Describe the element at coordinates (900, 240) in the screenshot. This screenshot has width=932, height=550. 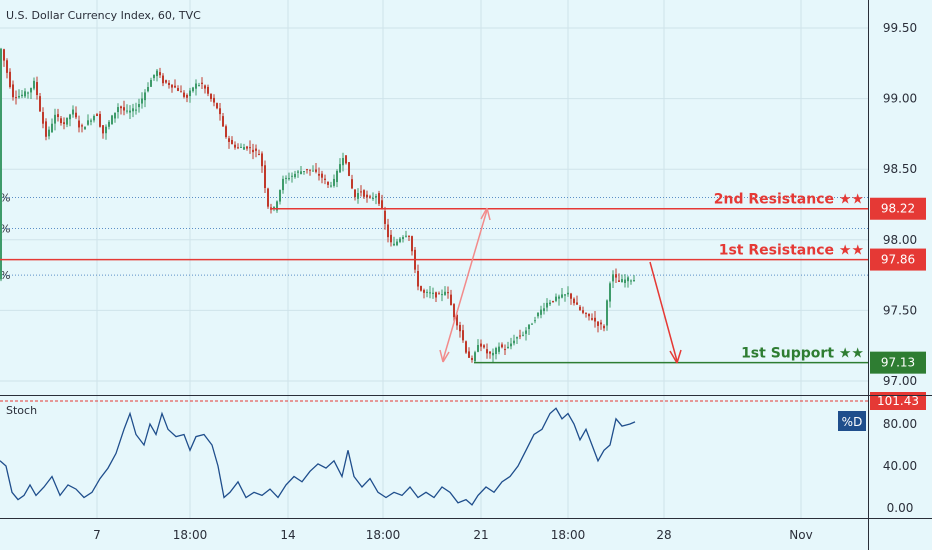
I see `y-tick-label: 98.00` at that location.